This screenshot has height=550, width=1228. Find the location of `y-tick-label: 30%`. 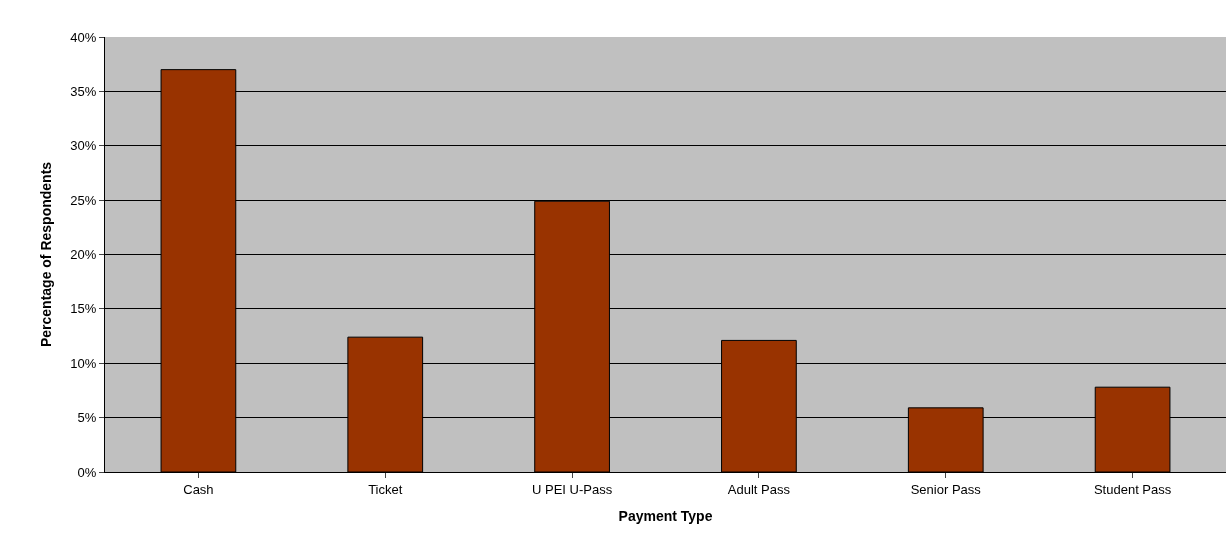

y-tick-label: 30% is located at coordinates (83, 146).